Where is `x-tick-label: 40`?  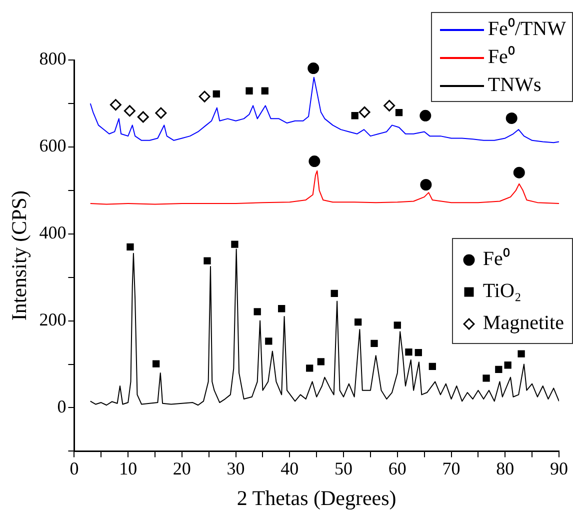
x-tick-label: 40 is located at coordinates (289, 468).